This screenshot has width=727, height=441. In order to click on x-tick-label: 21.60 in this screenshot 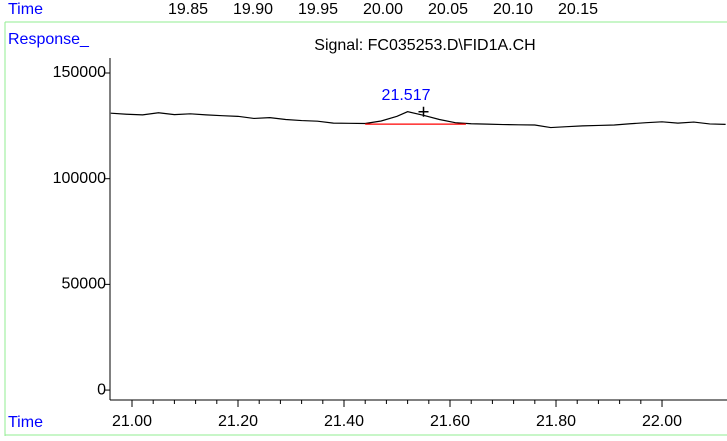, I will do `click(450, 421)`.